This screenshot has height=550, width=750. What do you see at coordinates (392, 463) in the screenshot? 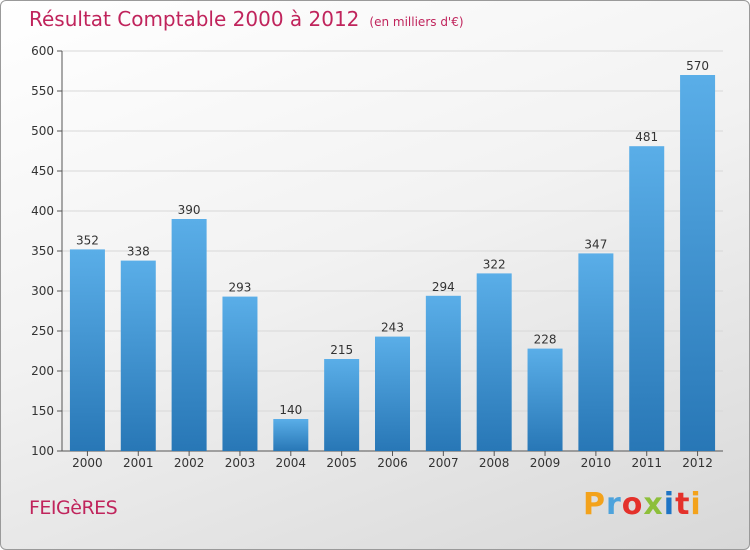
I see `x-tick-label: 2006` at bounding box center [392, 463].